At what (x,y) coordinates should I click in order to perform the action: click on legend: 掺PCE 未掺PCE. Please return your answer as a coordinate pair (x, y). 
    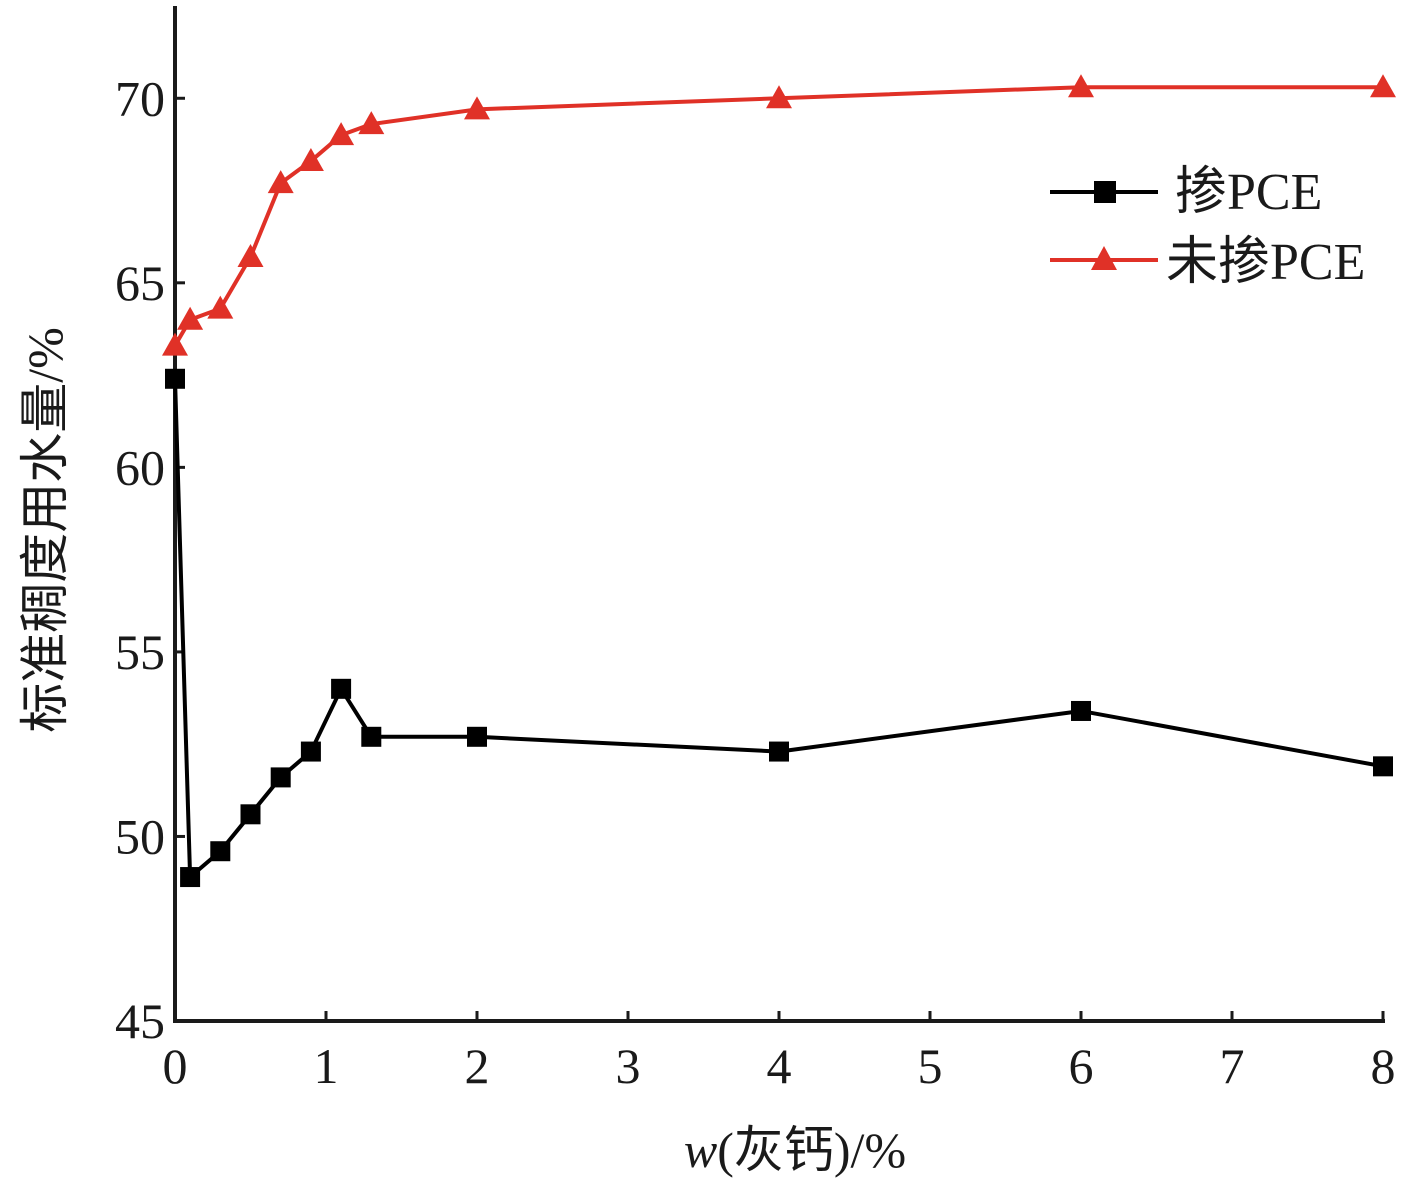
    Looking at the image, I should click on (1207, 227).